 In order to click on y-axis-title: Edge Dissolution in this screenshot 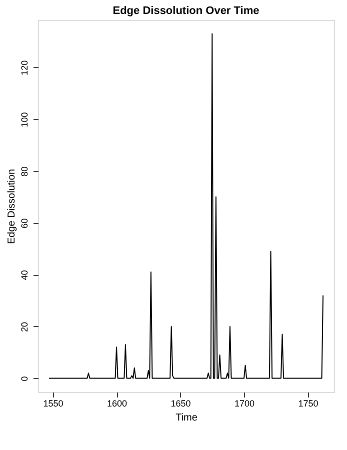, I will do `click(12, 206)`.